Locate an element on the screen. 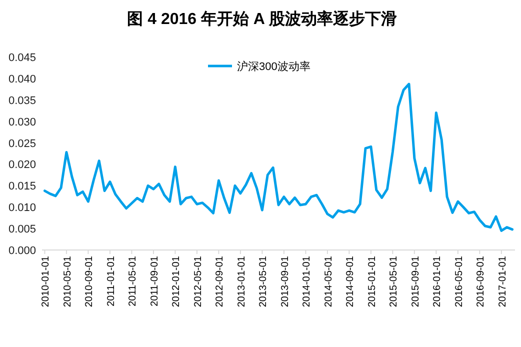 This screenshot has width=521, height=347. x-tick-label: 2015-01-01 is located at coordinates (372, 282).